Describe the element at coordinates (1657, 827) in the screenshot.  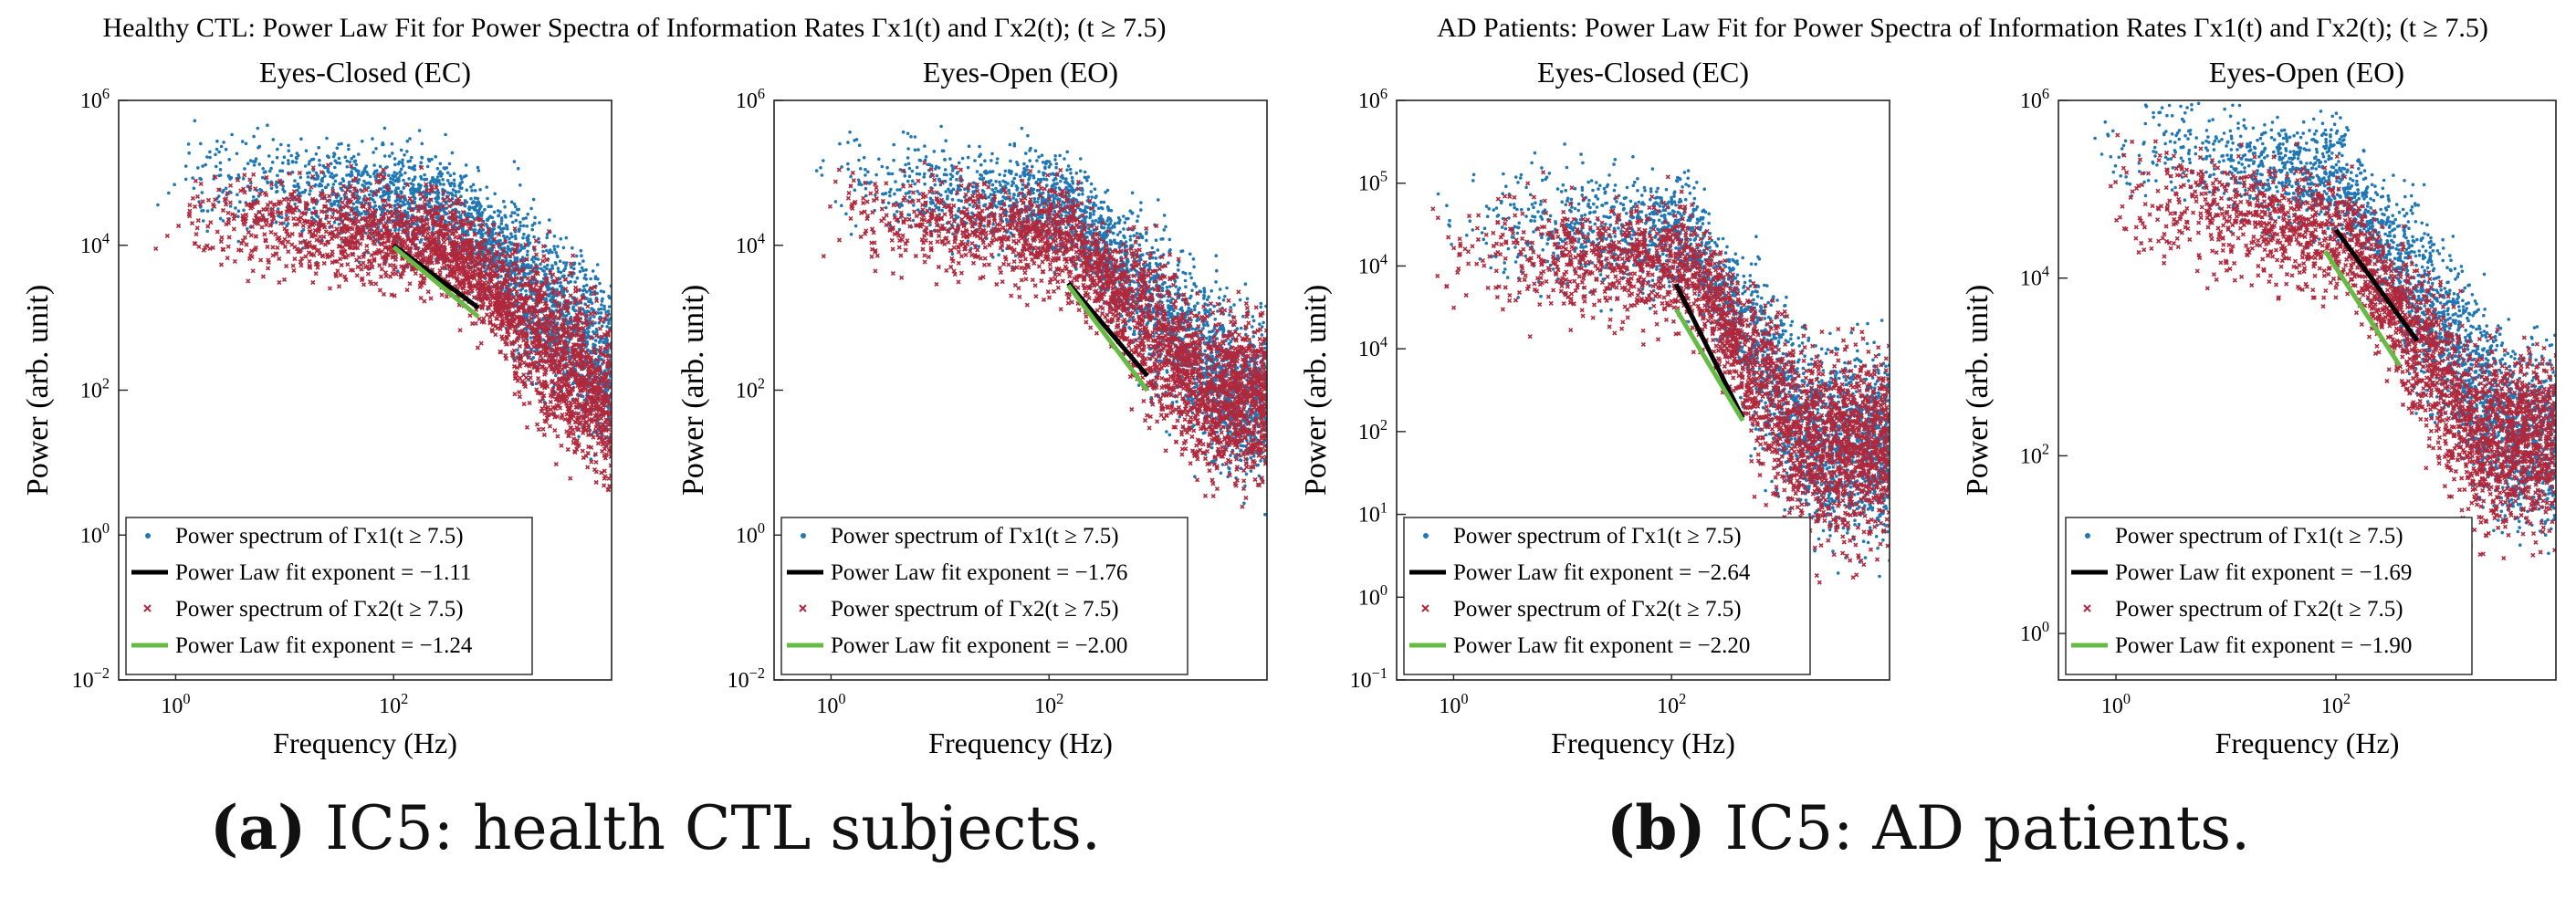
I see `caption-b-label: (b)` at that location.